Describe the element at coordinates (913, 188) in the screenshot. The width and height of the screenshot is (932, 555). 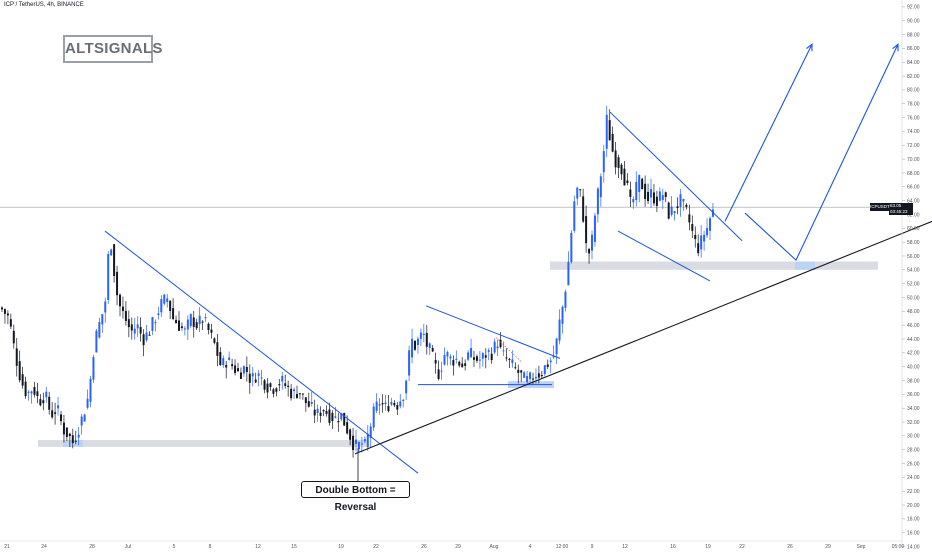
I see `y-tick-label: 66.00` at that location.